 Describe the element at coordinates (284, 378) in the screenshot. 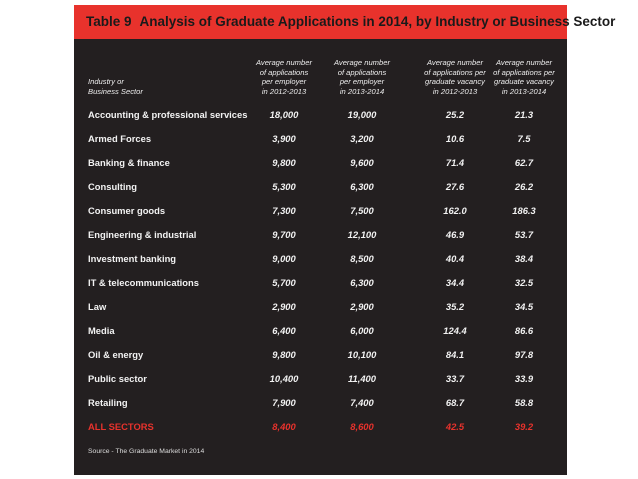

I see `value-cell: 10,400` at that location.